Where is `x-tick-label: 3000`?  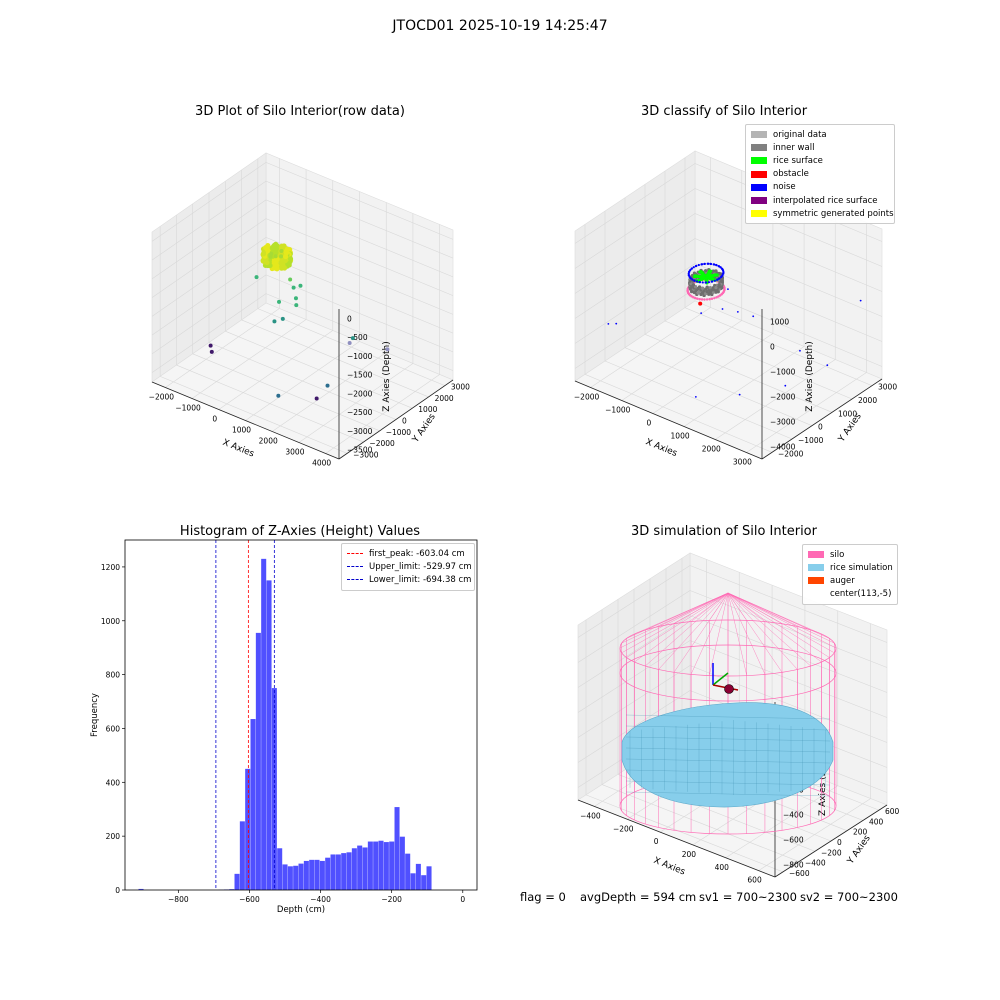
x-tick-label: 3000 is located at coordinates (742, 462).